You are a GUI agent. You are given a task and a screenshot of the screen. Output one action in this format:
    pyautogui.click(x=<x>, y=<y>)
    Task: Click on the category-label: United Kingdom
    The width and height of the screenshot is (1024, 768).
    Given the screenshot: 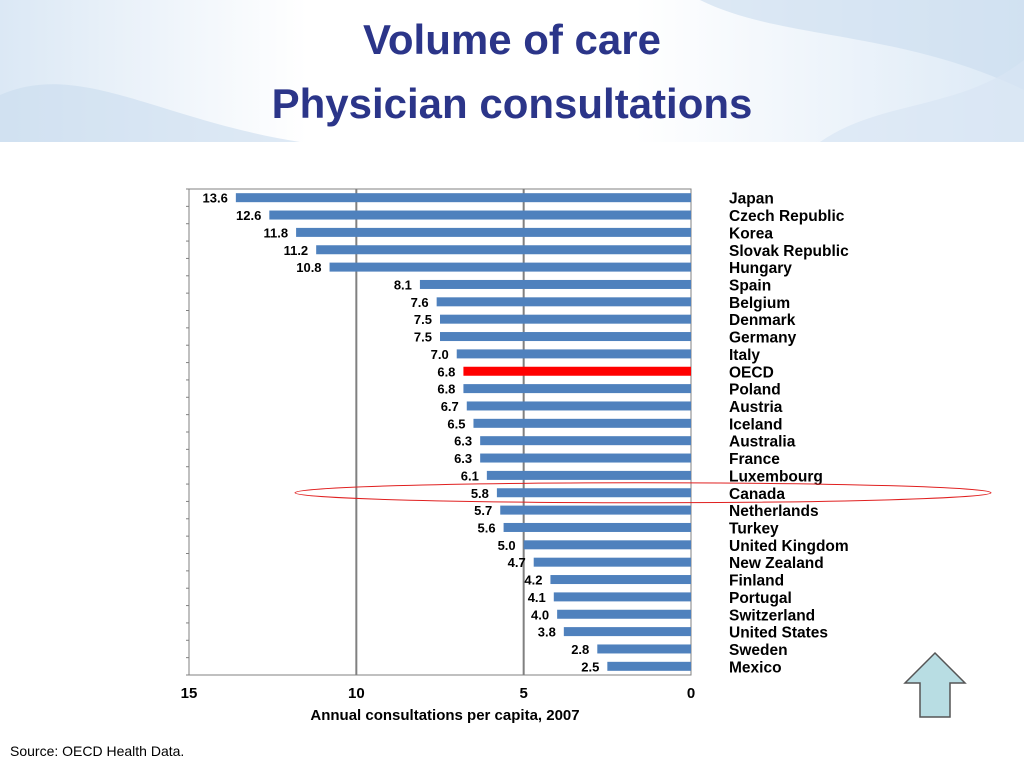 What is the action you would take?
    pyautogui.click(x=789, y=546)
    